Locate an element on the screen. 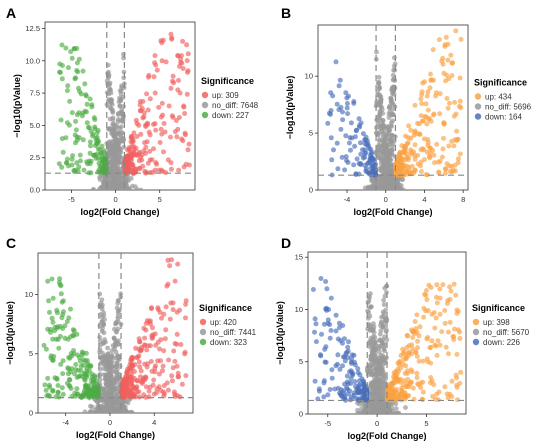  series-up is located at coordinates (154, 328).